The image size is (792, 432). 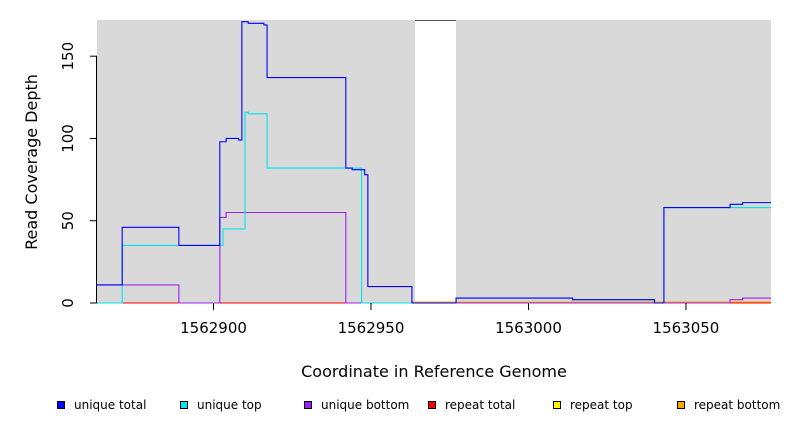 What do you see at coordinates (68, 220) in the screenshot?
I see `y-tick-label-1: 50` at bounding box center [68, 220].